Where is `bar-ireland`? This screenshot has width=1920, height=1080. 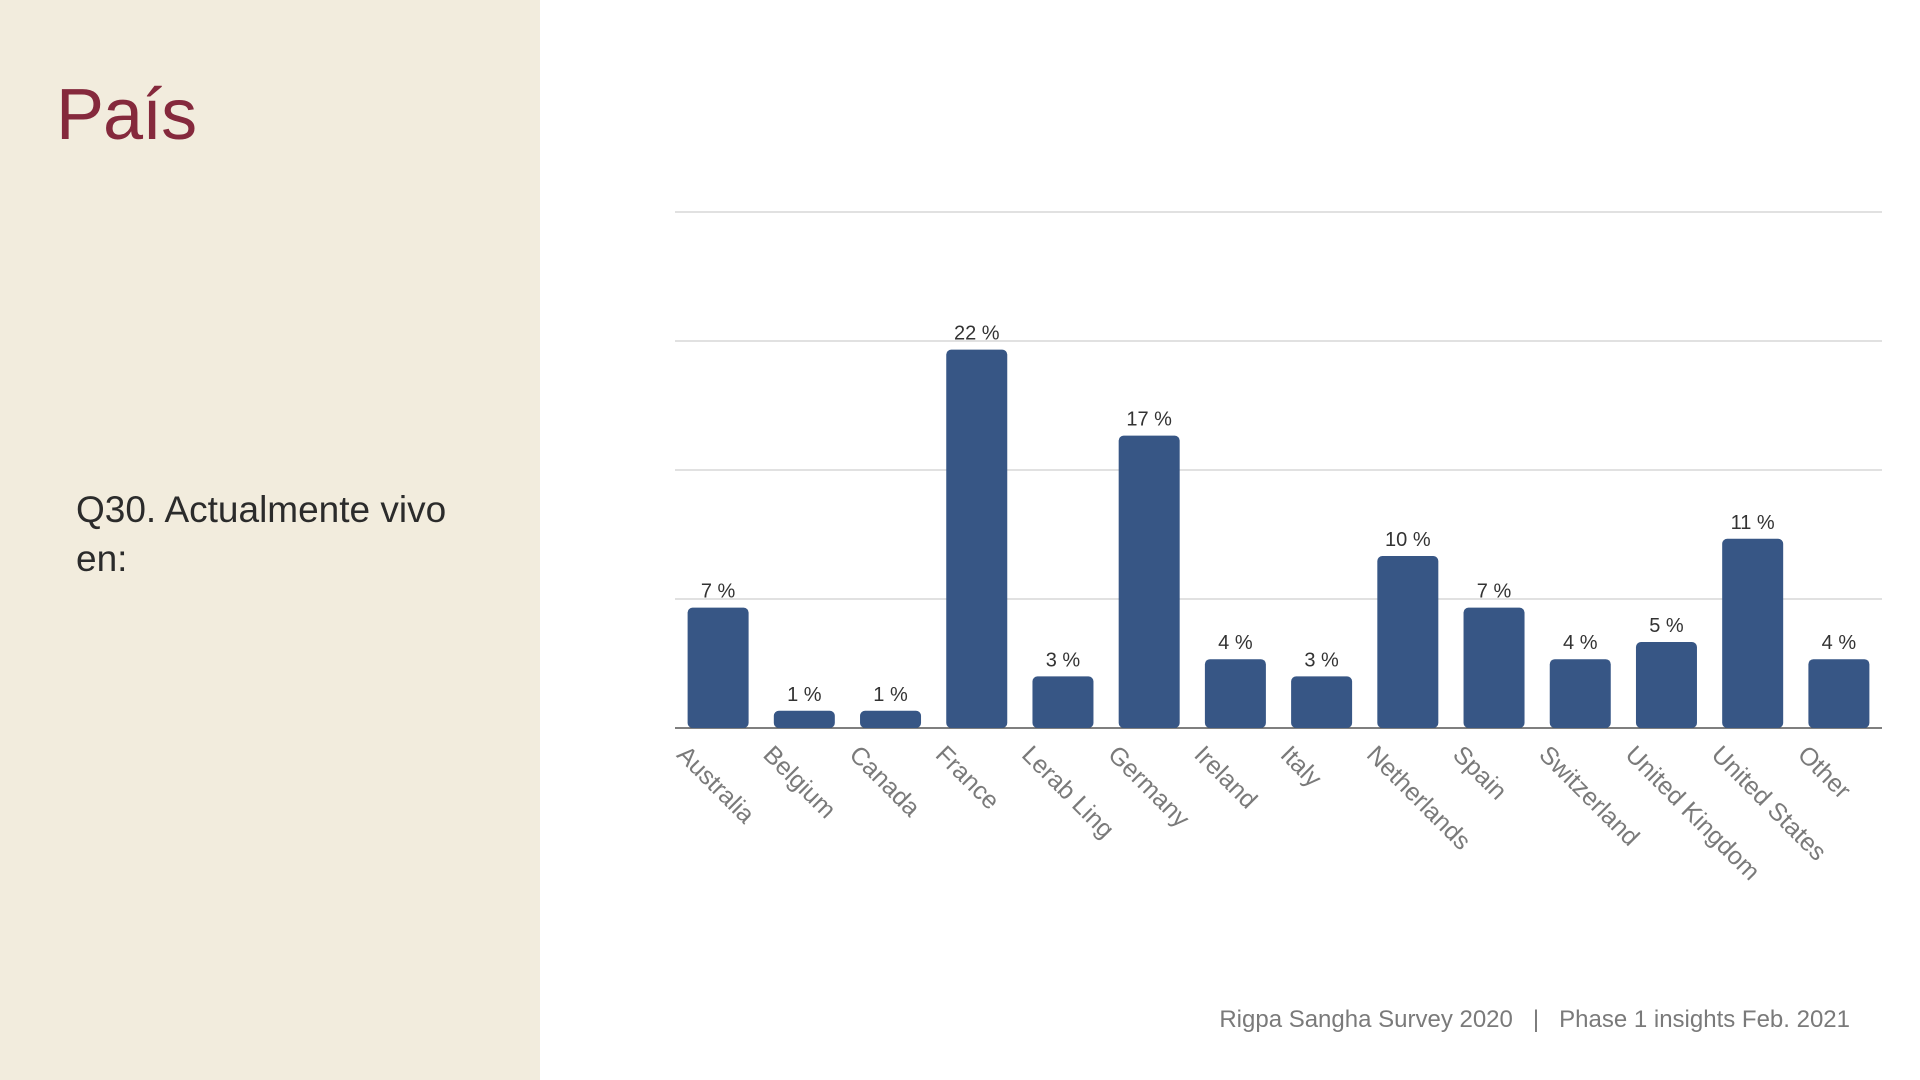
bar-ireland is located at coordinates (1235, 693).